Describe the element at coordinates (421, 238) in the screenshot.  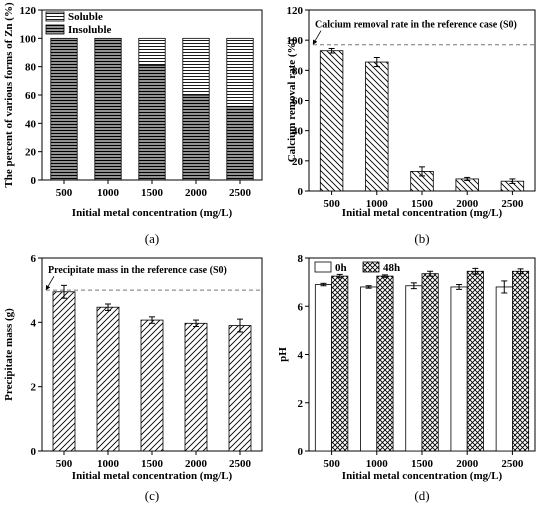
I see `panel-label: (b)` at that location.